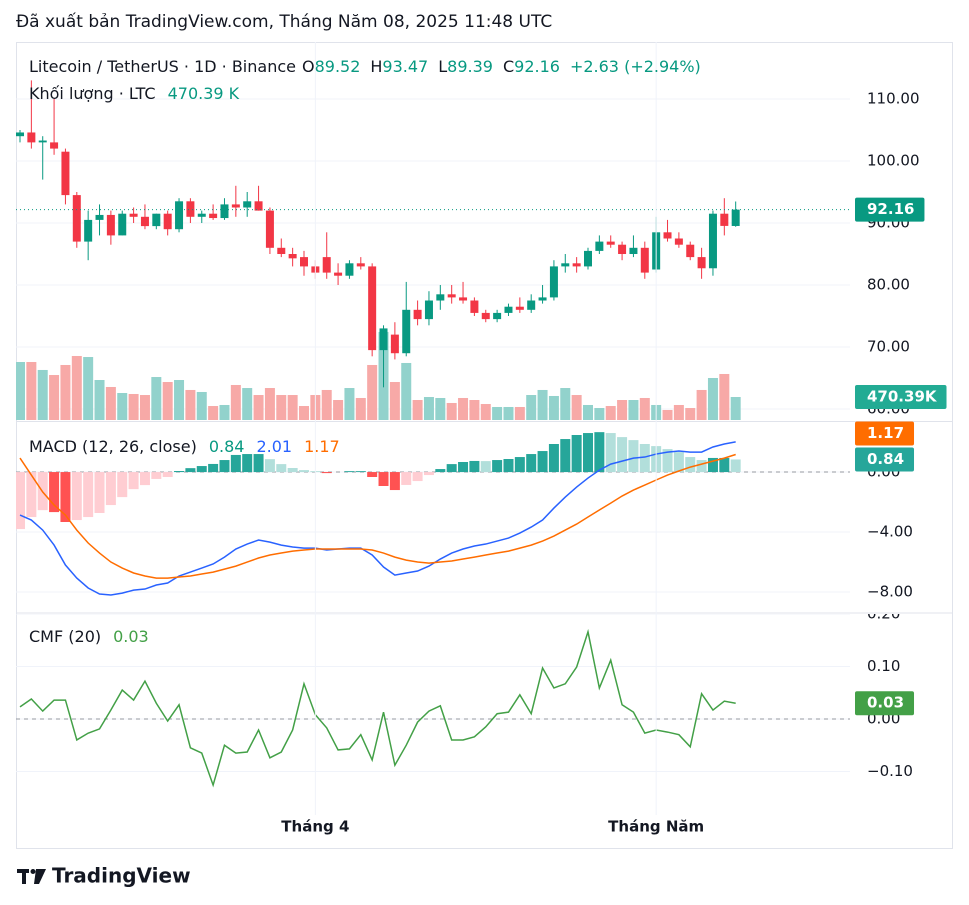 This screenshot has width=969, height=905. Describe the element at coordinates (203, 93) in the screenshot. I see `volume-value: 470.39 K` at that location.